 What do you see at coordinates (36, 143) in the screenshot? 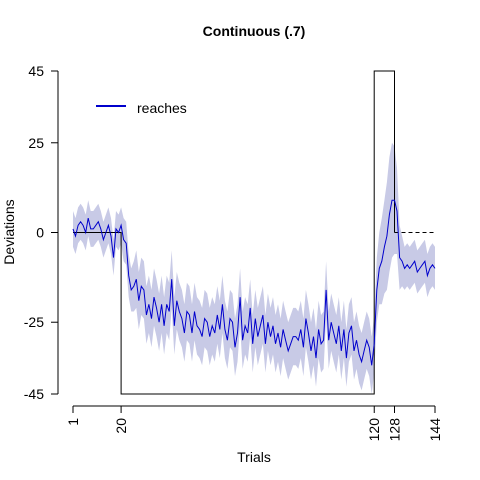
I see `y-tick-label-1: 25` at bounding box center [36, 143].